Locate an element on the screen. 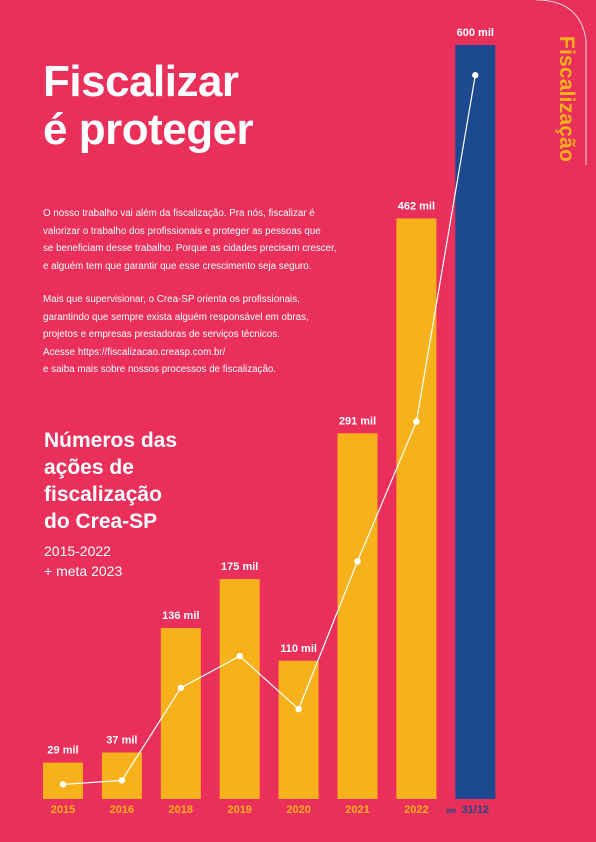 The image size is (596, 842). meta-bar is located at coordinates (475, 422).